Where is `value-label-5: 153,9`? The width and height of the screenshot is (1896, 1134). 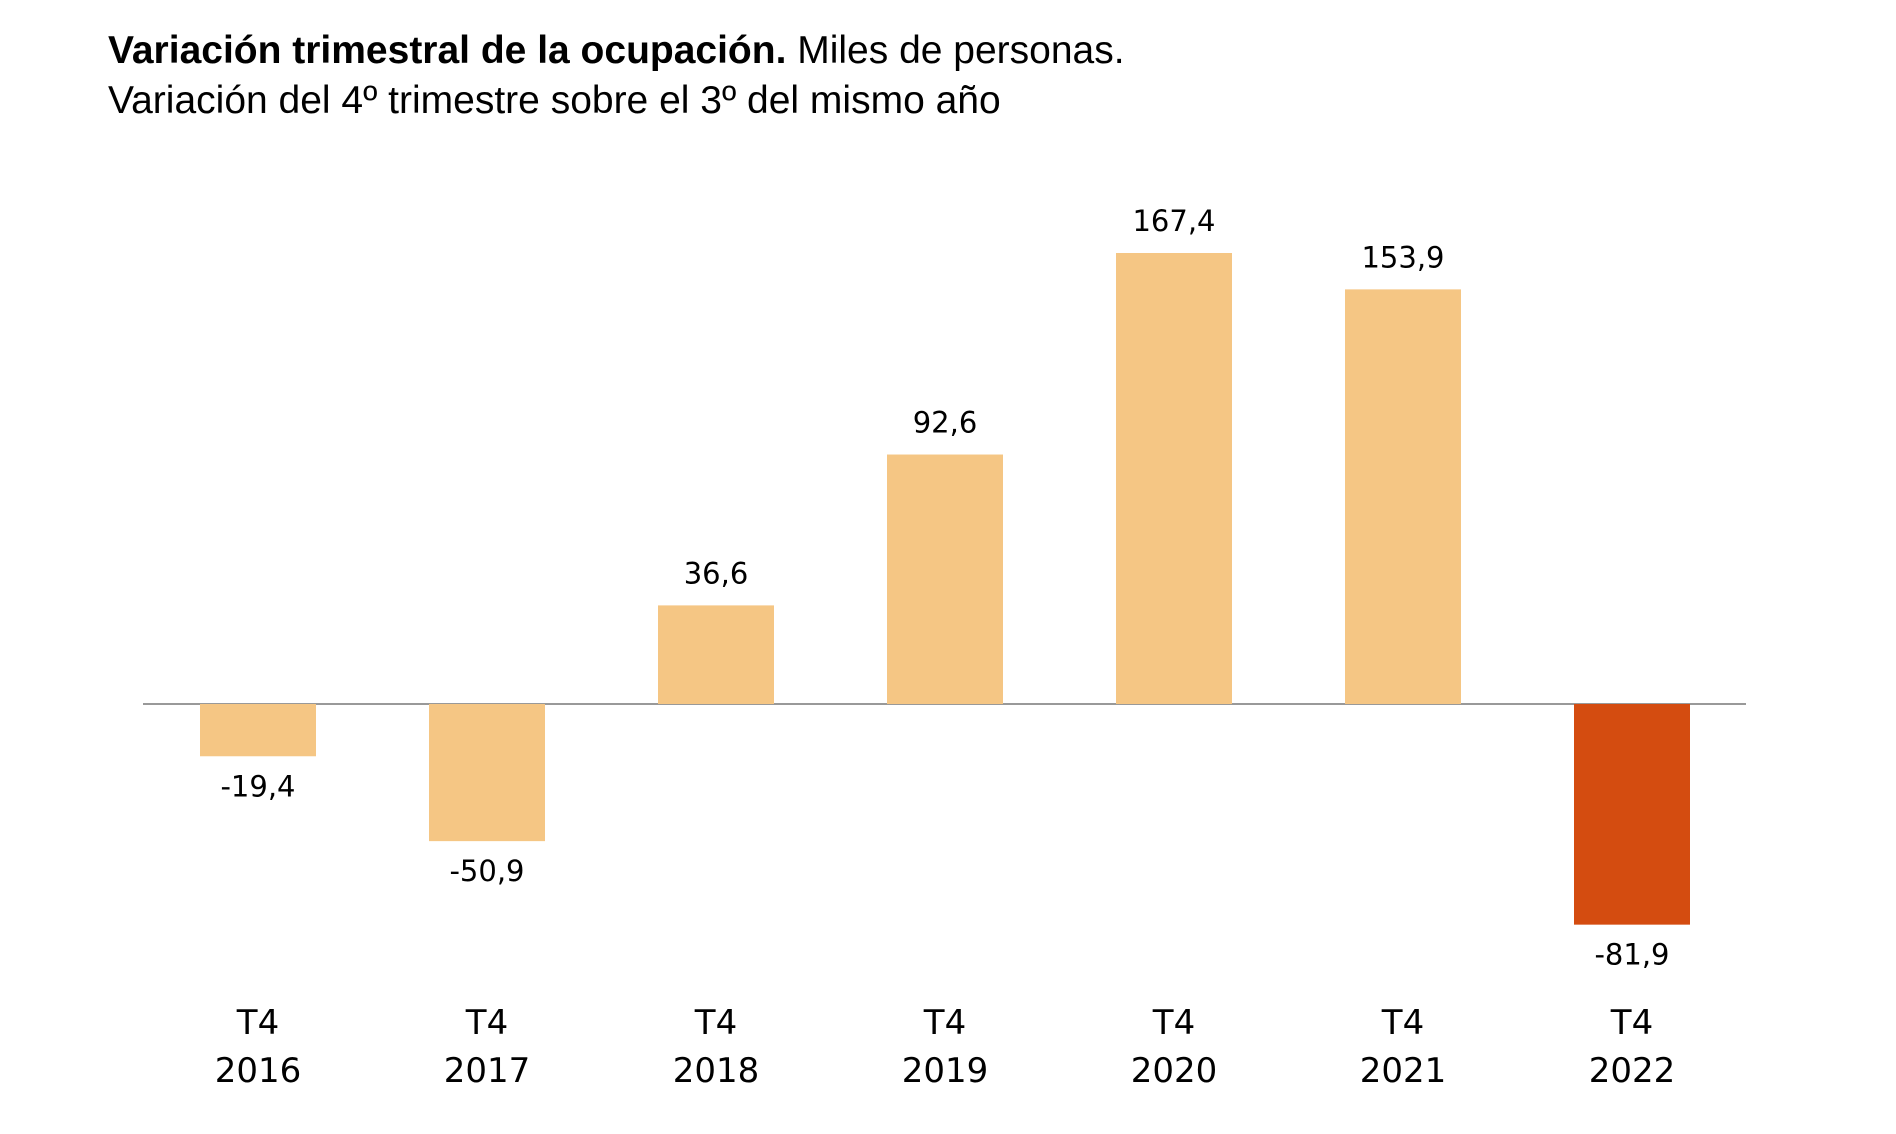 value-label-5: 153,9 is located at coordinates (1402, 257).